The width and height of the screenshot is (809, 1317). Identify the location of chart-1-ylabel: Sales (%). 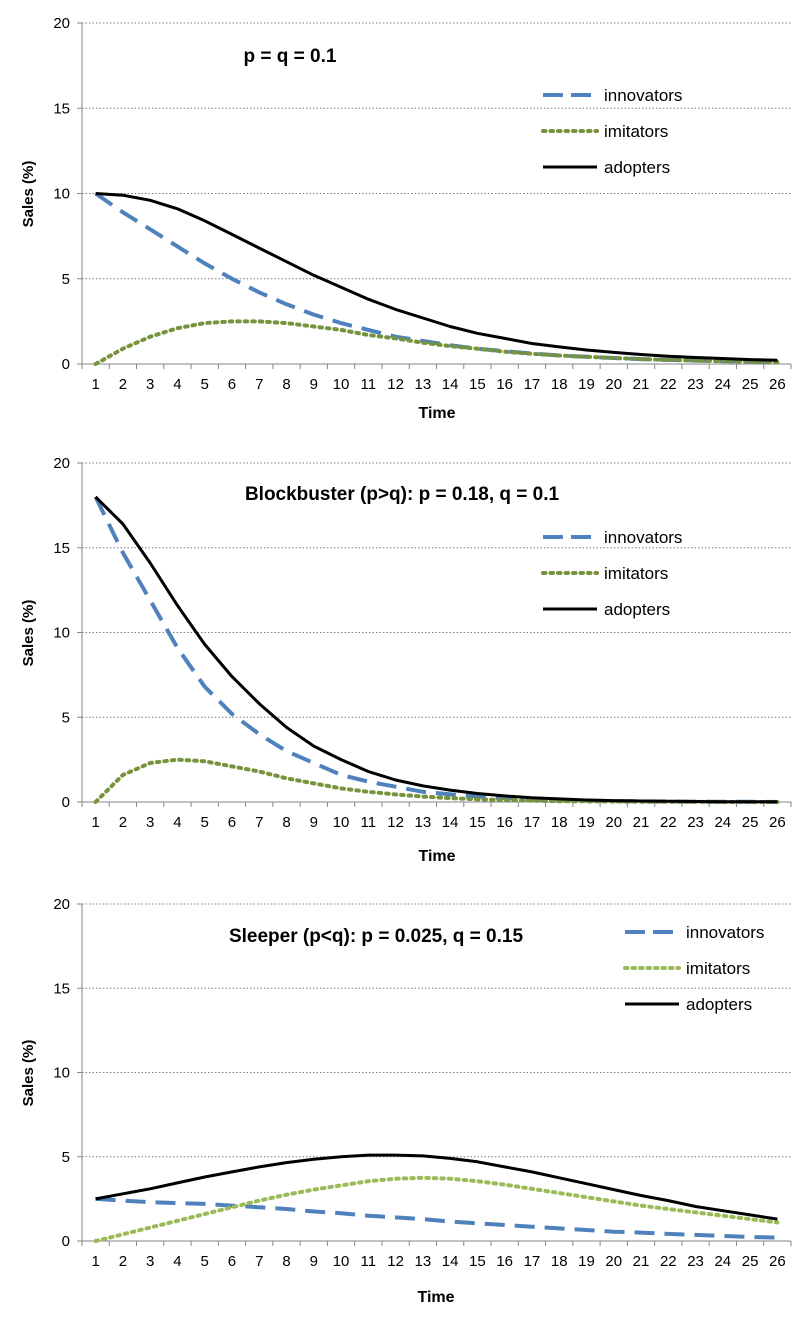
(28, 194).